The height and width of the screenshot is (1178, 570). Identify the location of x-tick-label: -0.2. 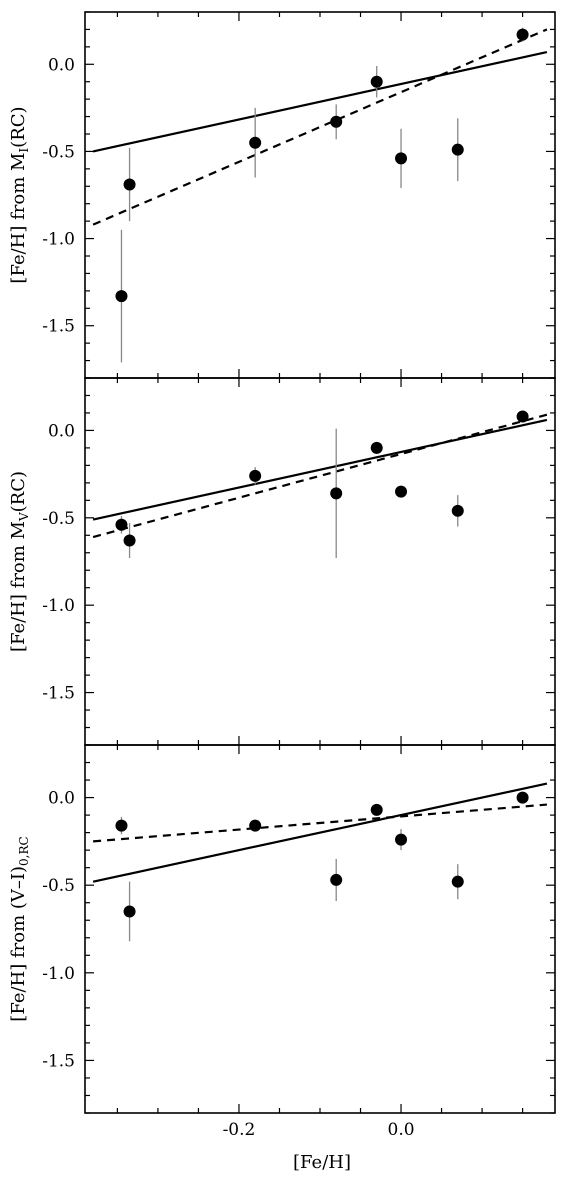
(239, 1130).